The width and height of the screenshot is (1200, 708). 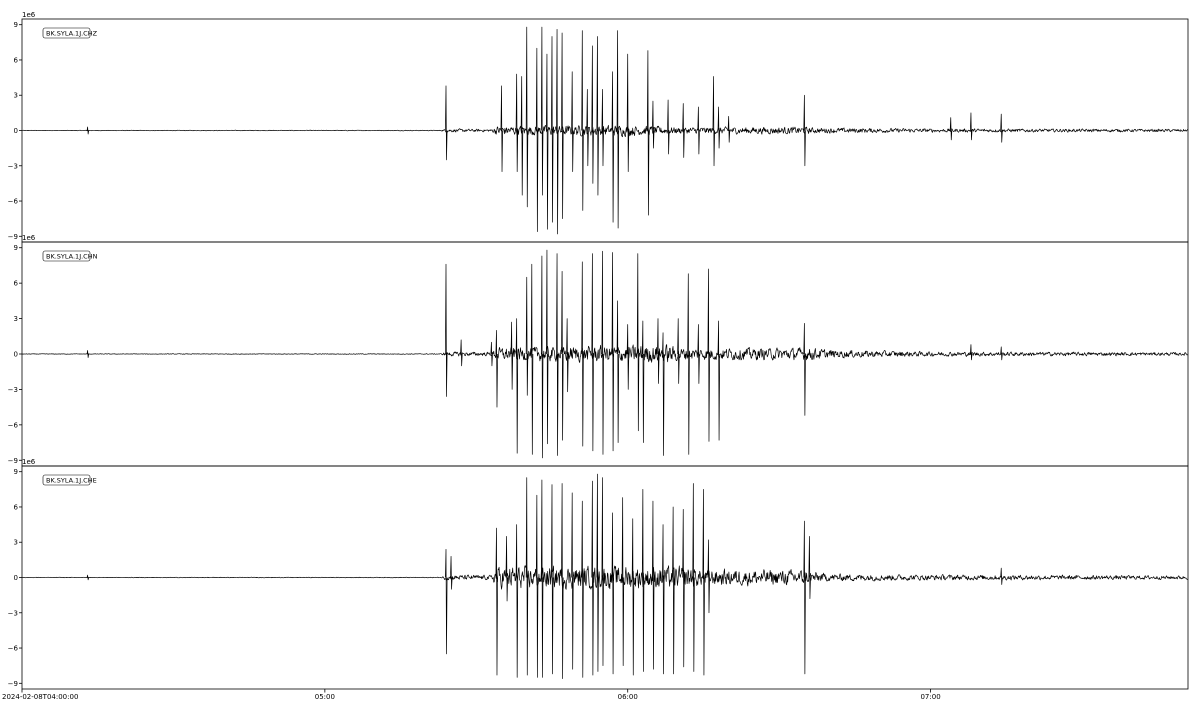 I want to click on x-tick-label: 2024-02-08T04:00:00, so click(x=40, y=697).